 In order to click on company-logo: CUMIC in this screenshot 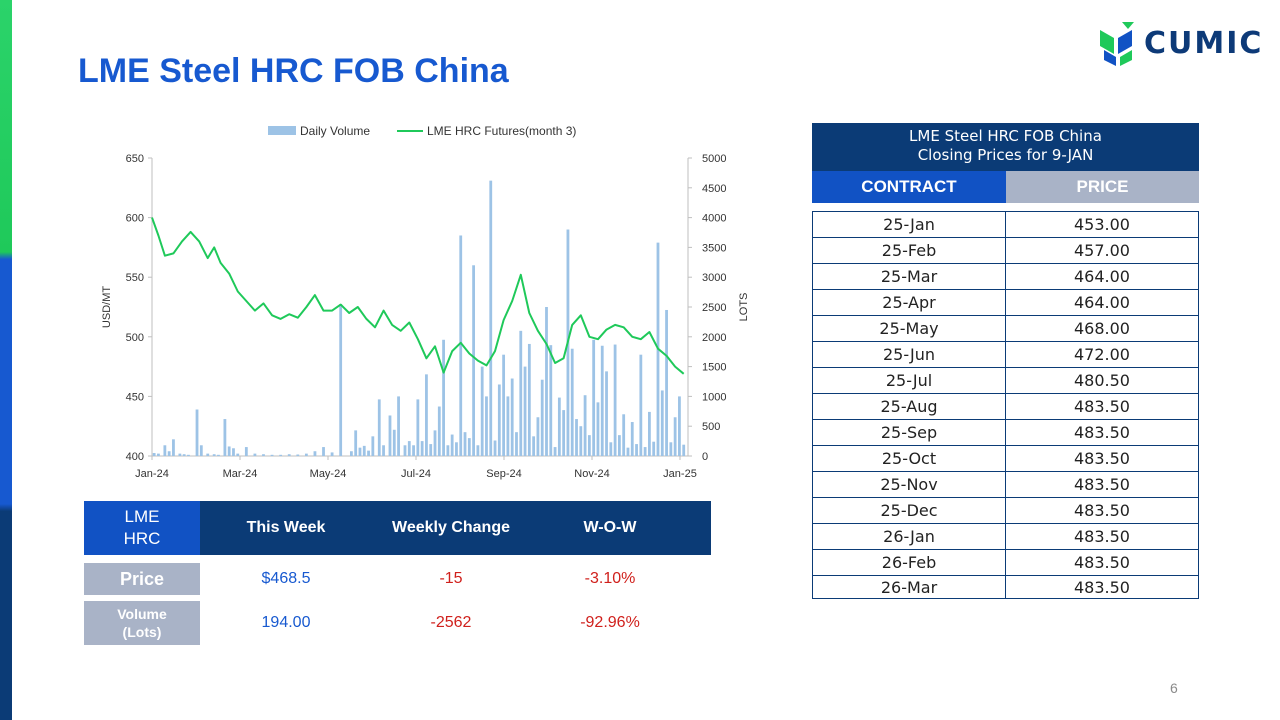, I will do `click(1178, 44)`.